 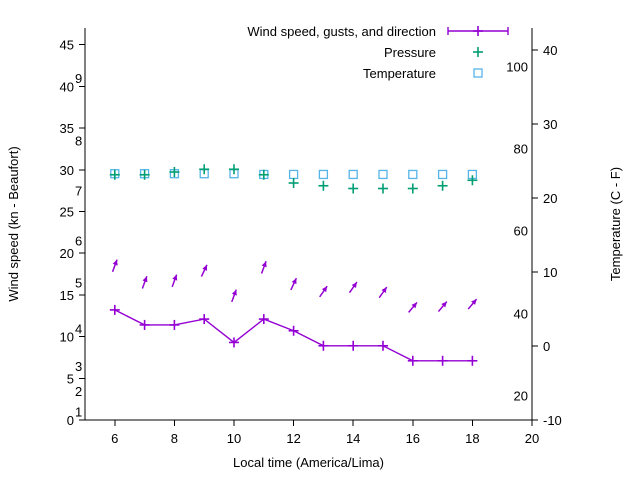 I want to click on y2-fahrenheit-label: 40, so click(x=521, y=313).